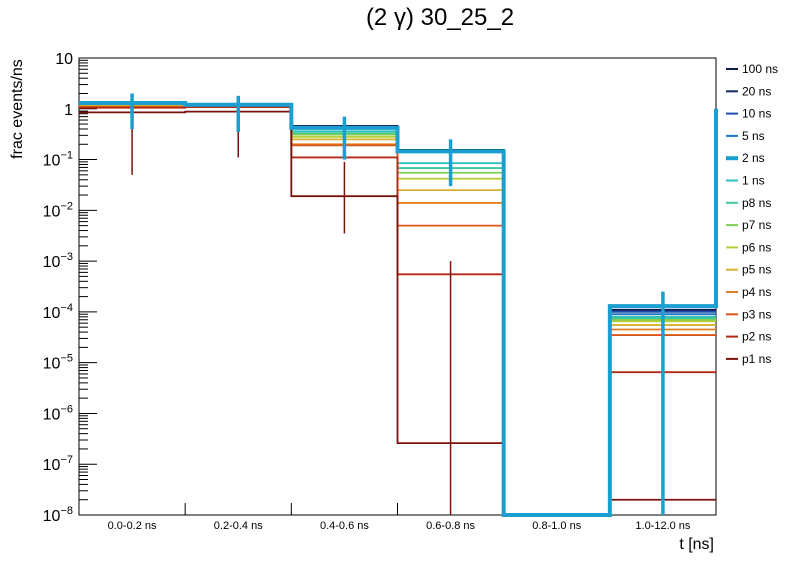  I want to click on x-tick-label: 0.2-0.4 ns, so click(238, 526).